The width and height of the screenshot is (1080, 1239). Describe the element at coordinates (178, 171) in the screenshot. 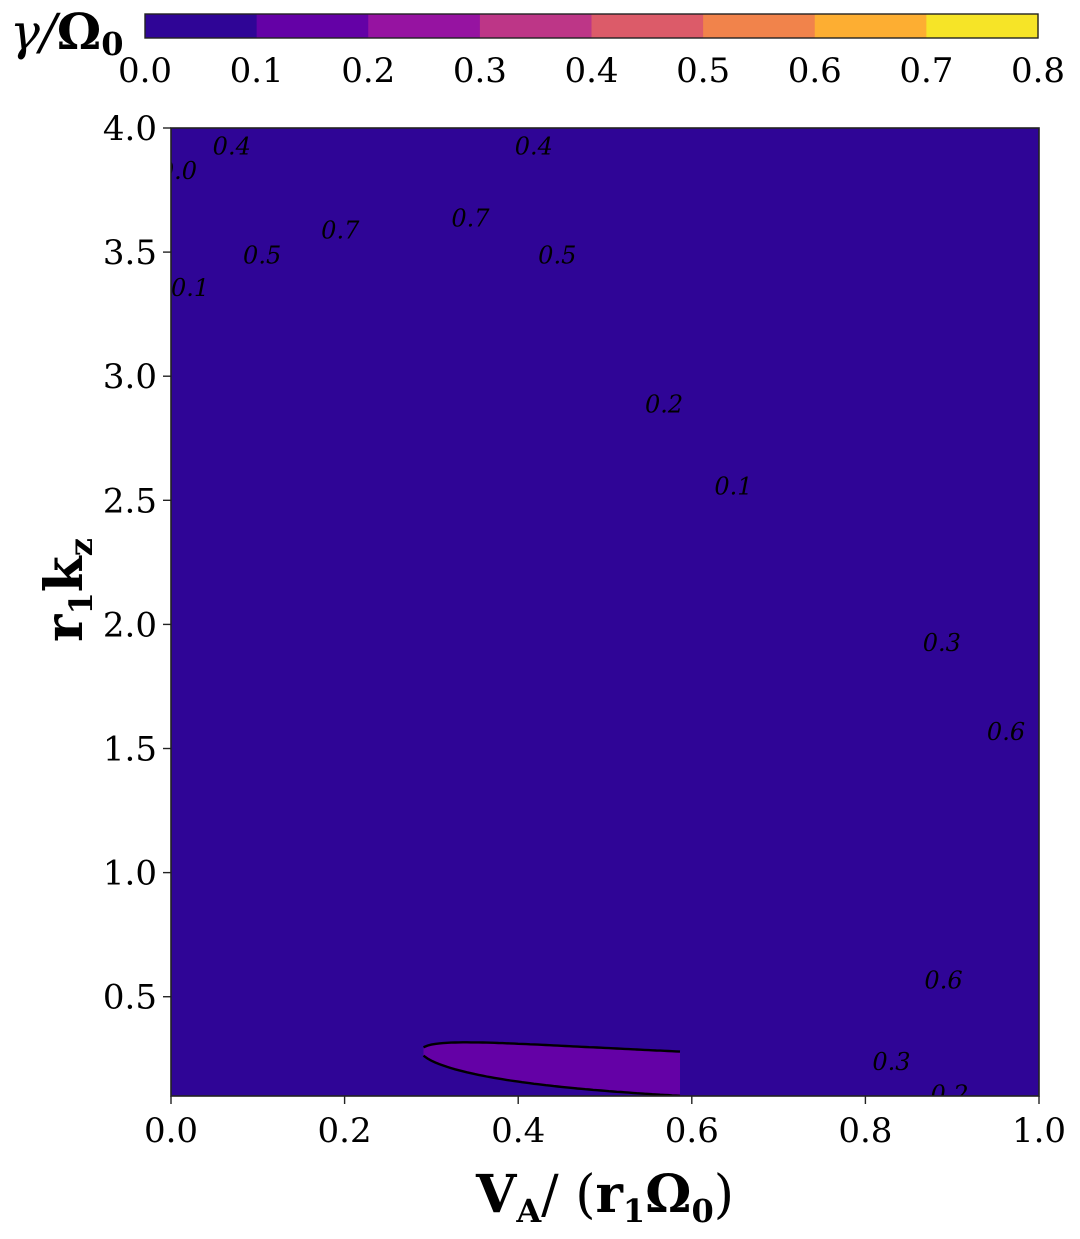

I see `contour-label: 0.0` at that location.